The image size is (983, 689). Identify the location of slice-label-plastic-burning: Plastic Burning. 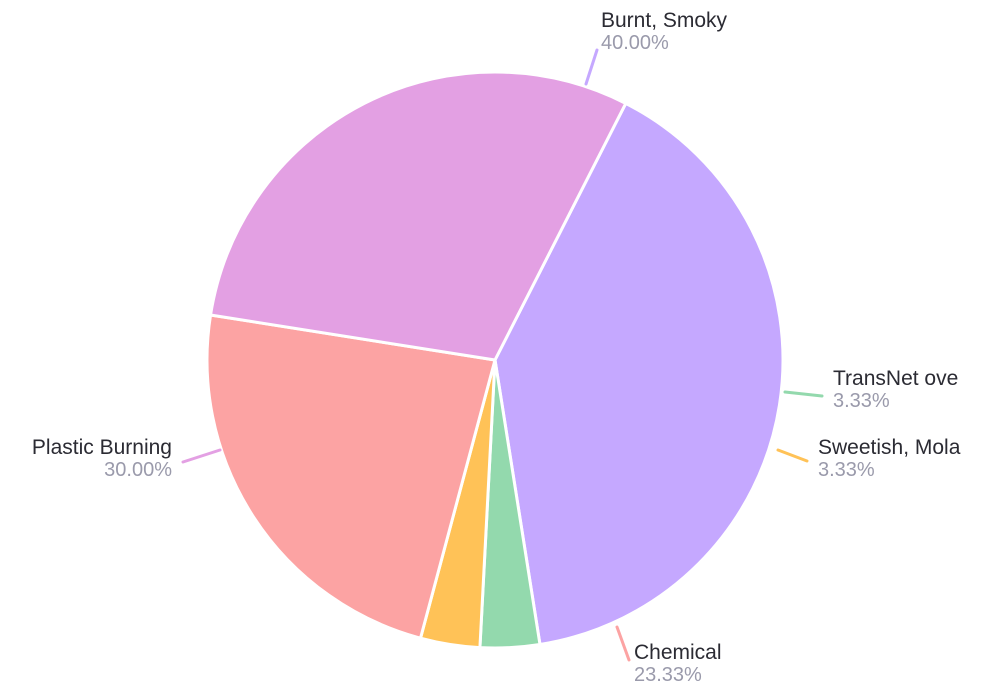
(102, 447).